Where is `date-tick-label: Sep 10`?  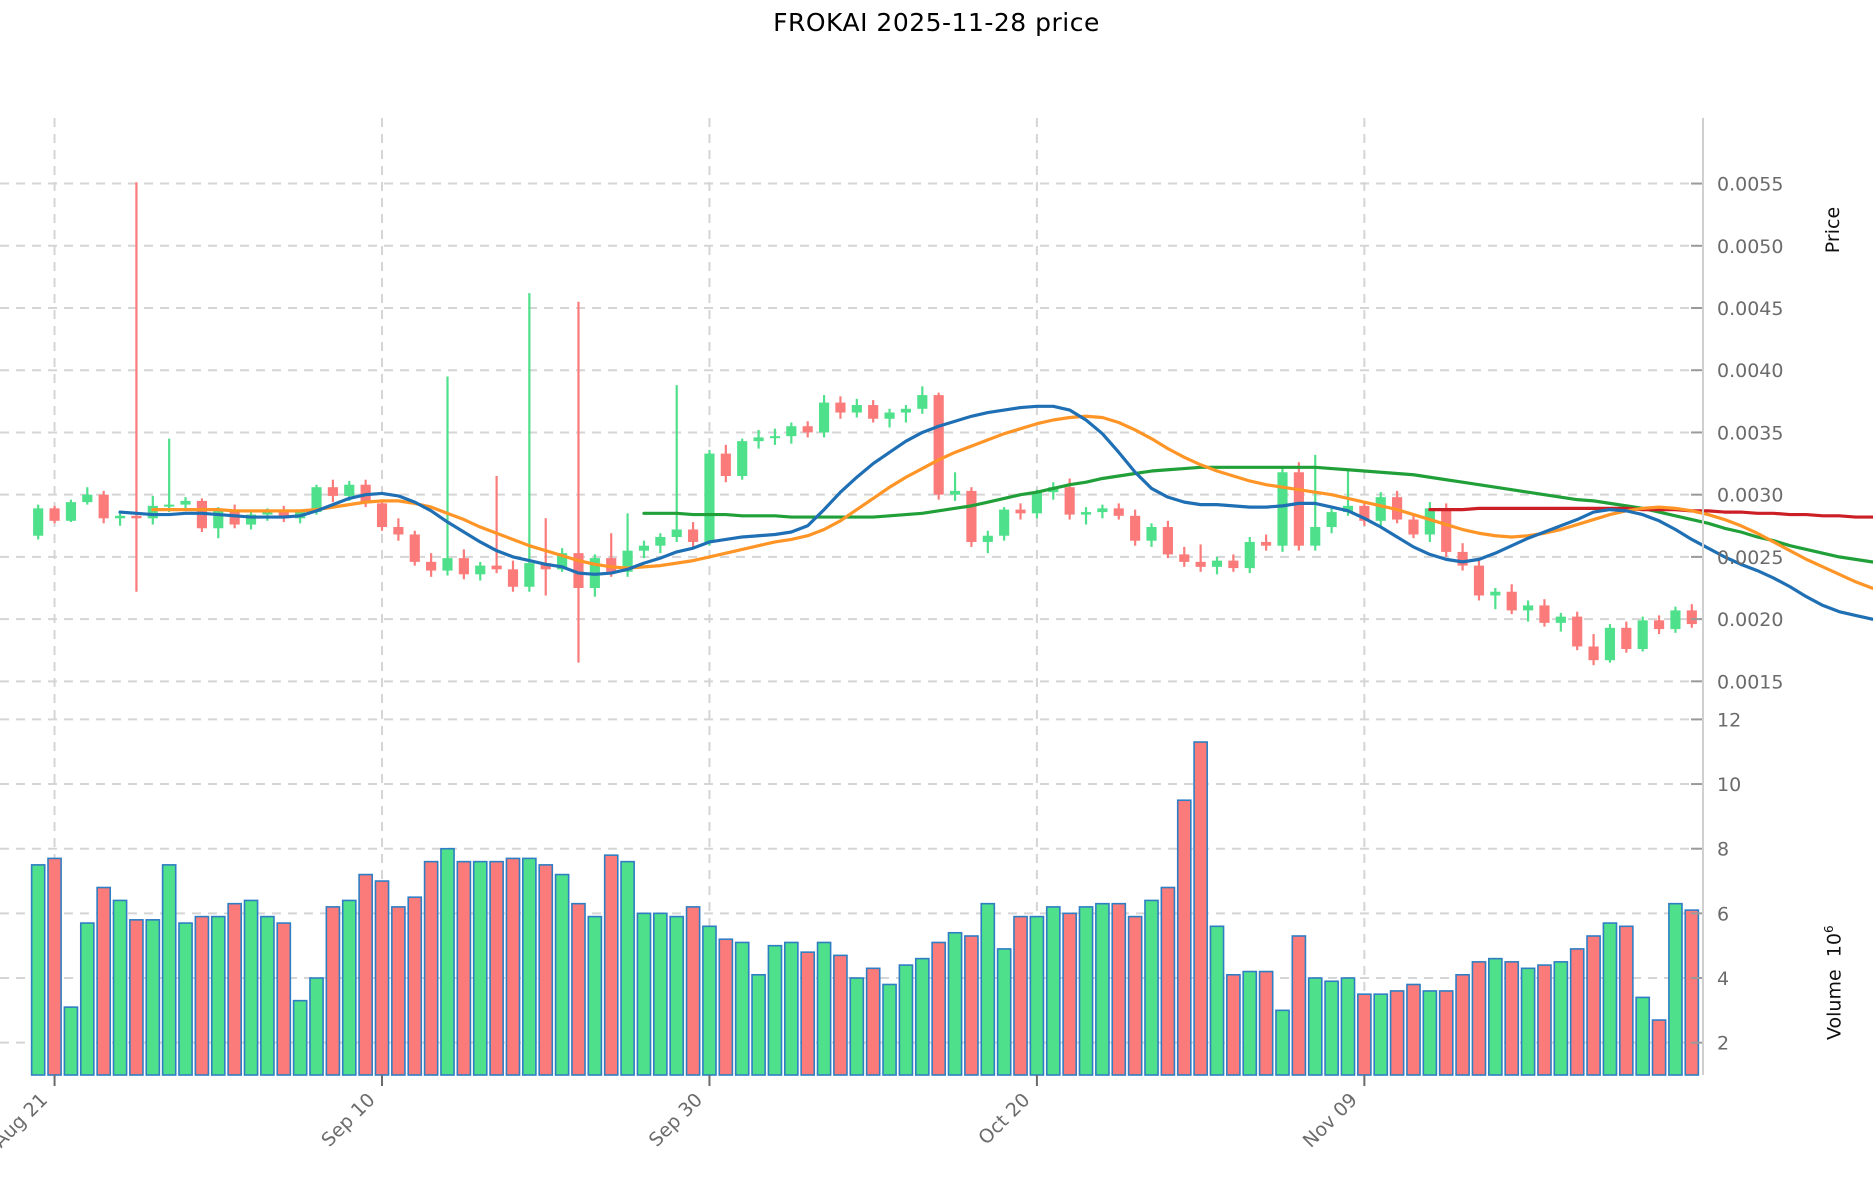
date-tick-label: Sep 10 is located at coordinates (348, 1120).